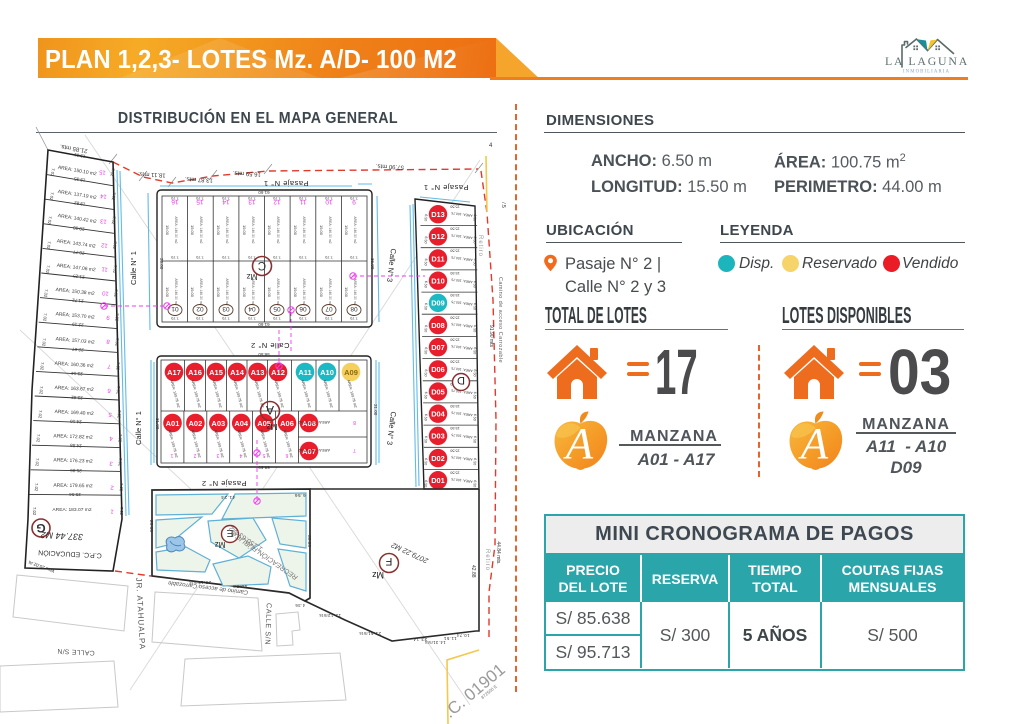  Describe the element at coordinates (241, 423) in the screenshot. I see `svg-text: A04` at that location.